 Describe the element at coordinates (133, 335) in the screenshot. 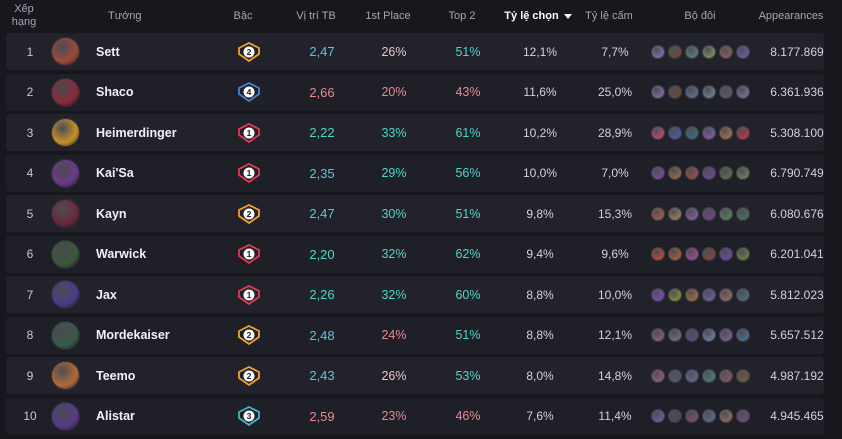

I see `champion-name: Mordekaiser` at that location.